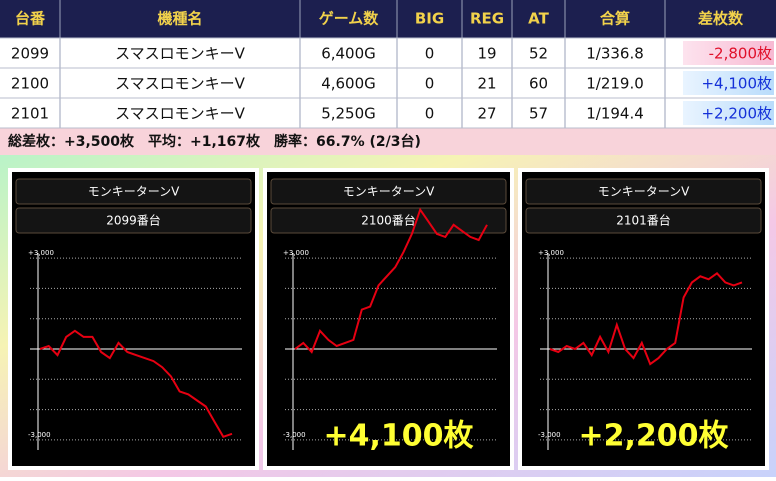  What do you see at coordinates (348, 114) in the screenshot?
I see `table-cell: 5,250G` at bounding box center [348, 114].